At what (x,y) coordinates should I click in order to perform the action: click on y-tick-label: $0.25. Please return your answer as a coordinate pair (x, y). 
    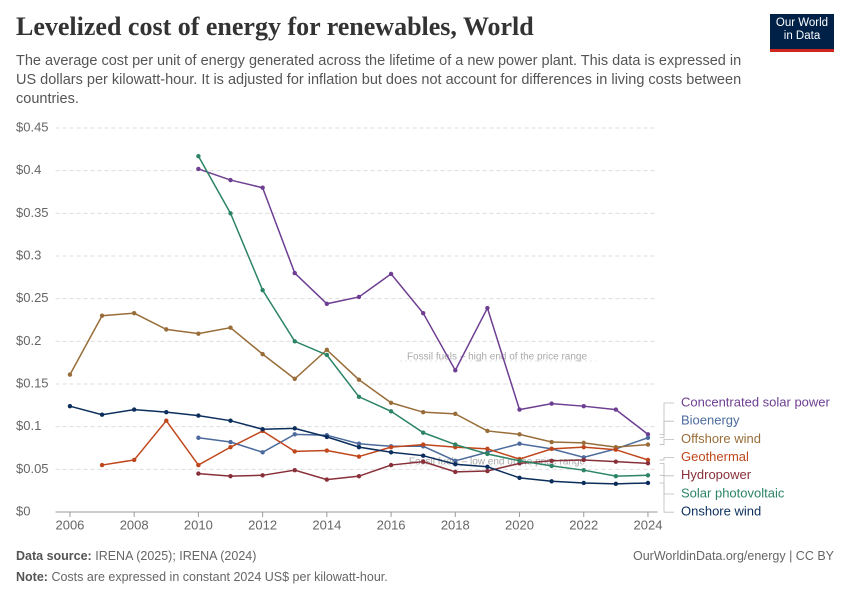
    Looking at the image, I should click on (32, 297).